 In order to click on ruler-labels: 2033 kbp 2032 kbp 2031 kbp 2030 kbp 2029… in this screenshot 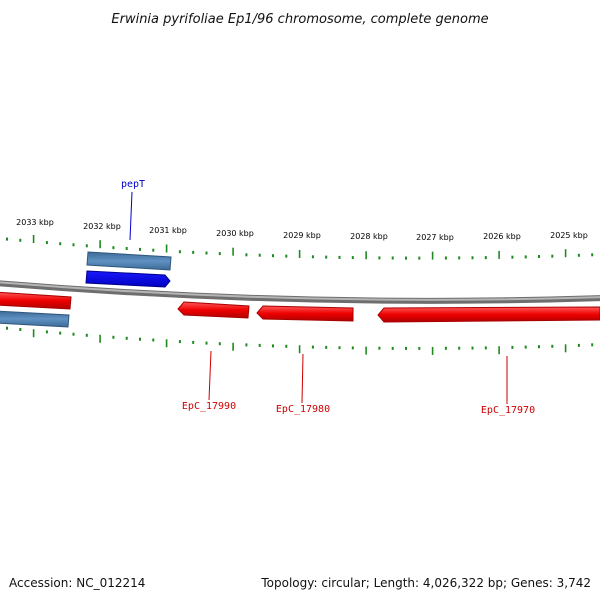, I will do `click(302, 230)`.